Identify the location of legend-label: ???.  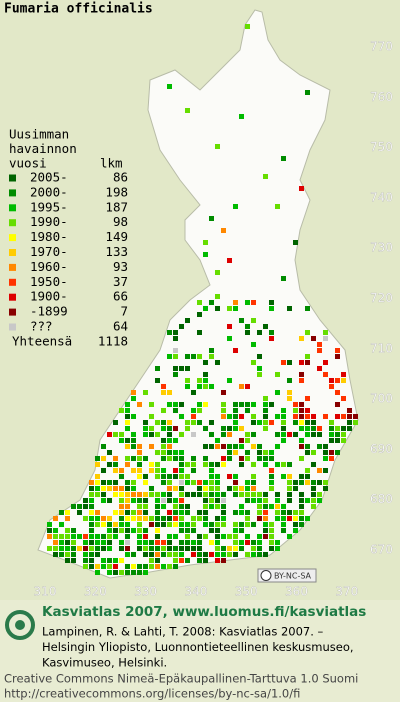
(41, 326).